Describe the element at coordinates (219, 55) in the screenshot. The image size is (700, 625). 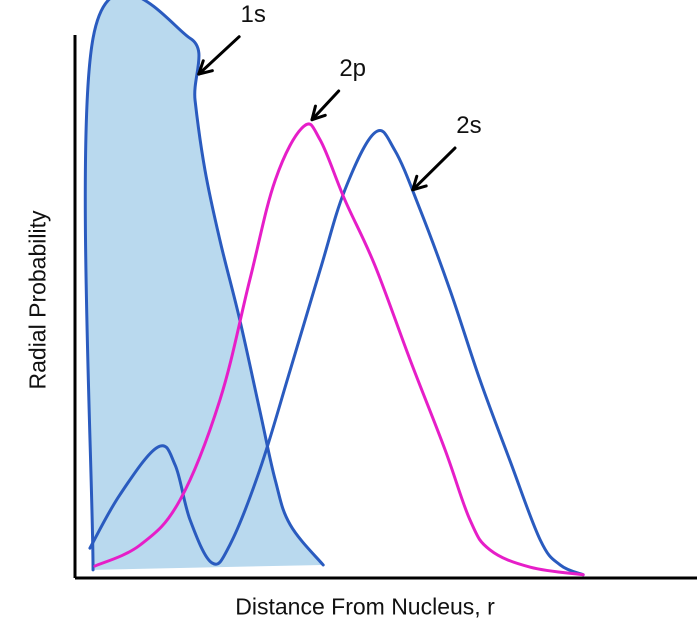
I see `annotation-arrow-1s` at that location.